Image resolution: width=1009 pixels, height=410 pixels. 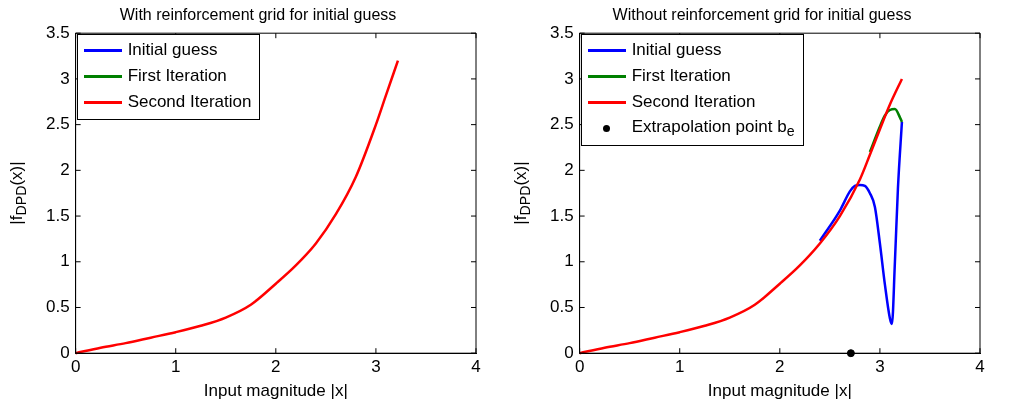 What do you see at coordinates (713, 128) in the screenshot?
I see `legend-label: Extrapolation point b$_{e}$` at bounding box center [713, 128].